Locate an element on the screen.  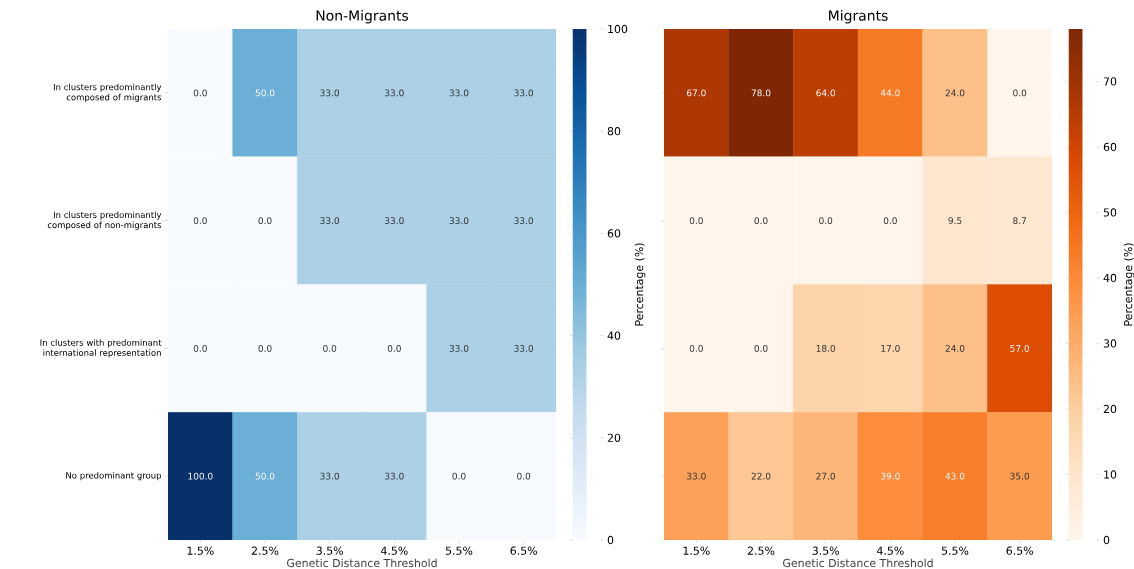
chart-title: Non-Migrants is located at coordinates (362, 17).